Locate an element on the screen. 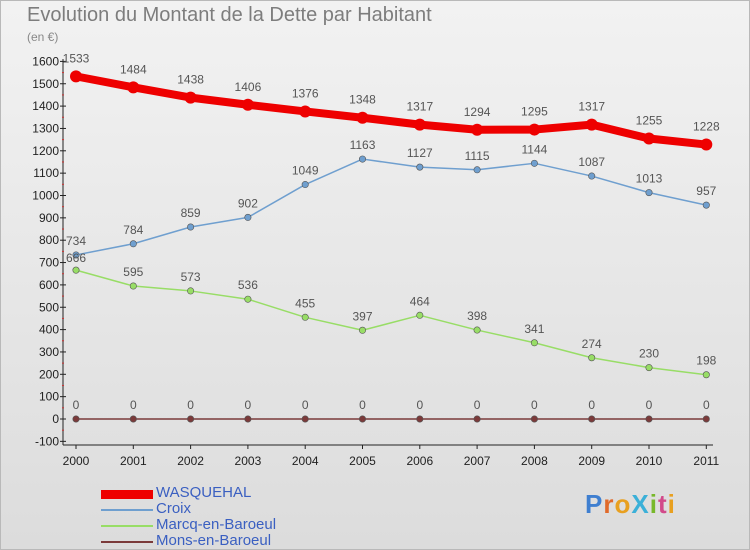  x-tick-label: 2008 is located at coordinates (534, 461).